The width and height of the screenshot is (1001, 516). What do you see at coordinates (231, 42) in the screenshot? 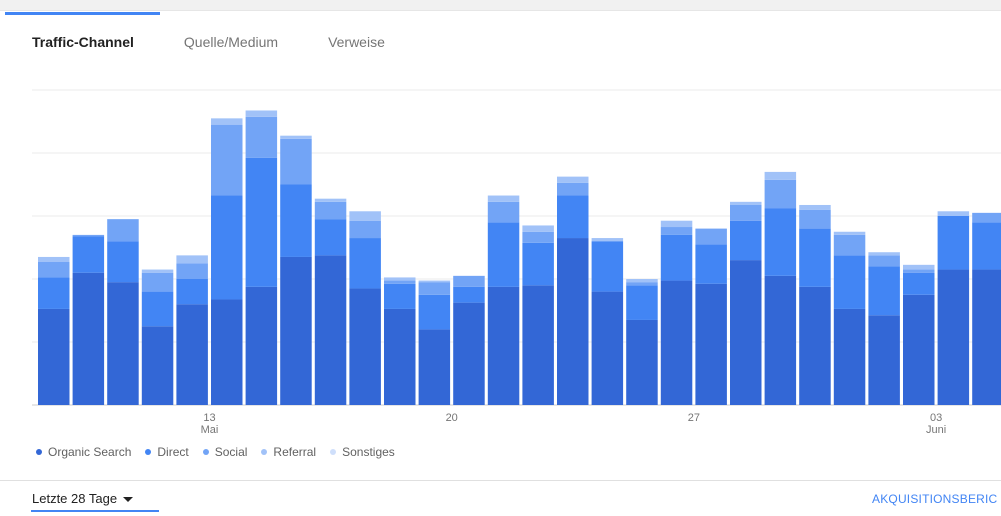
I see `tab-source-medium: Quelle/Medium` at bounding box center [231, 42].